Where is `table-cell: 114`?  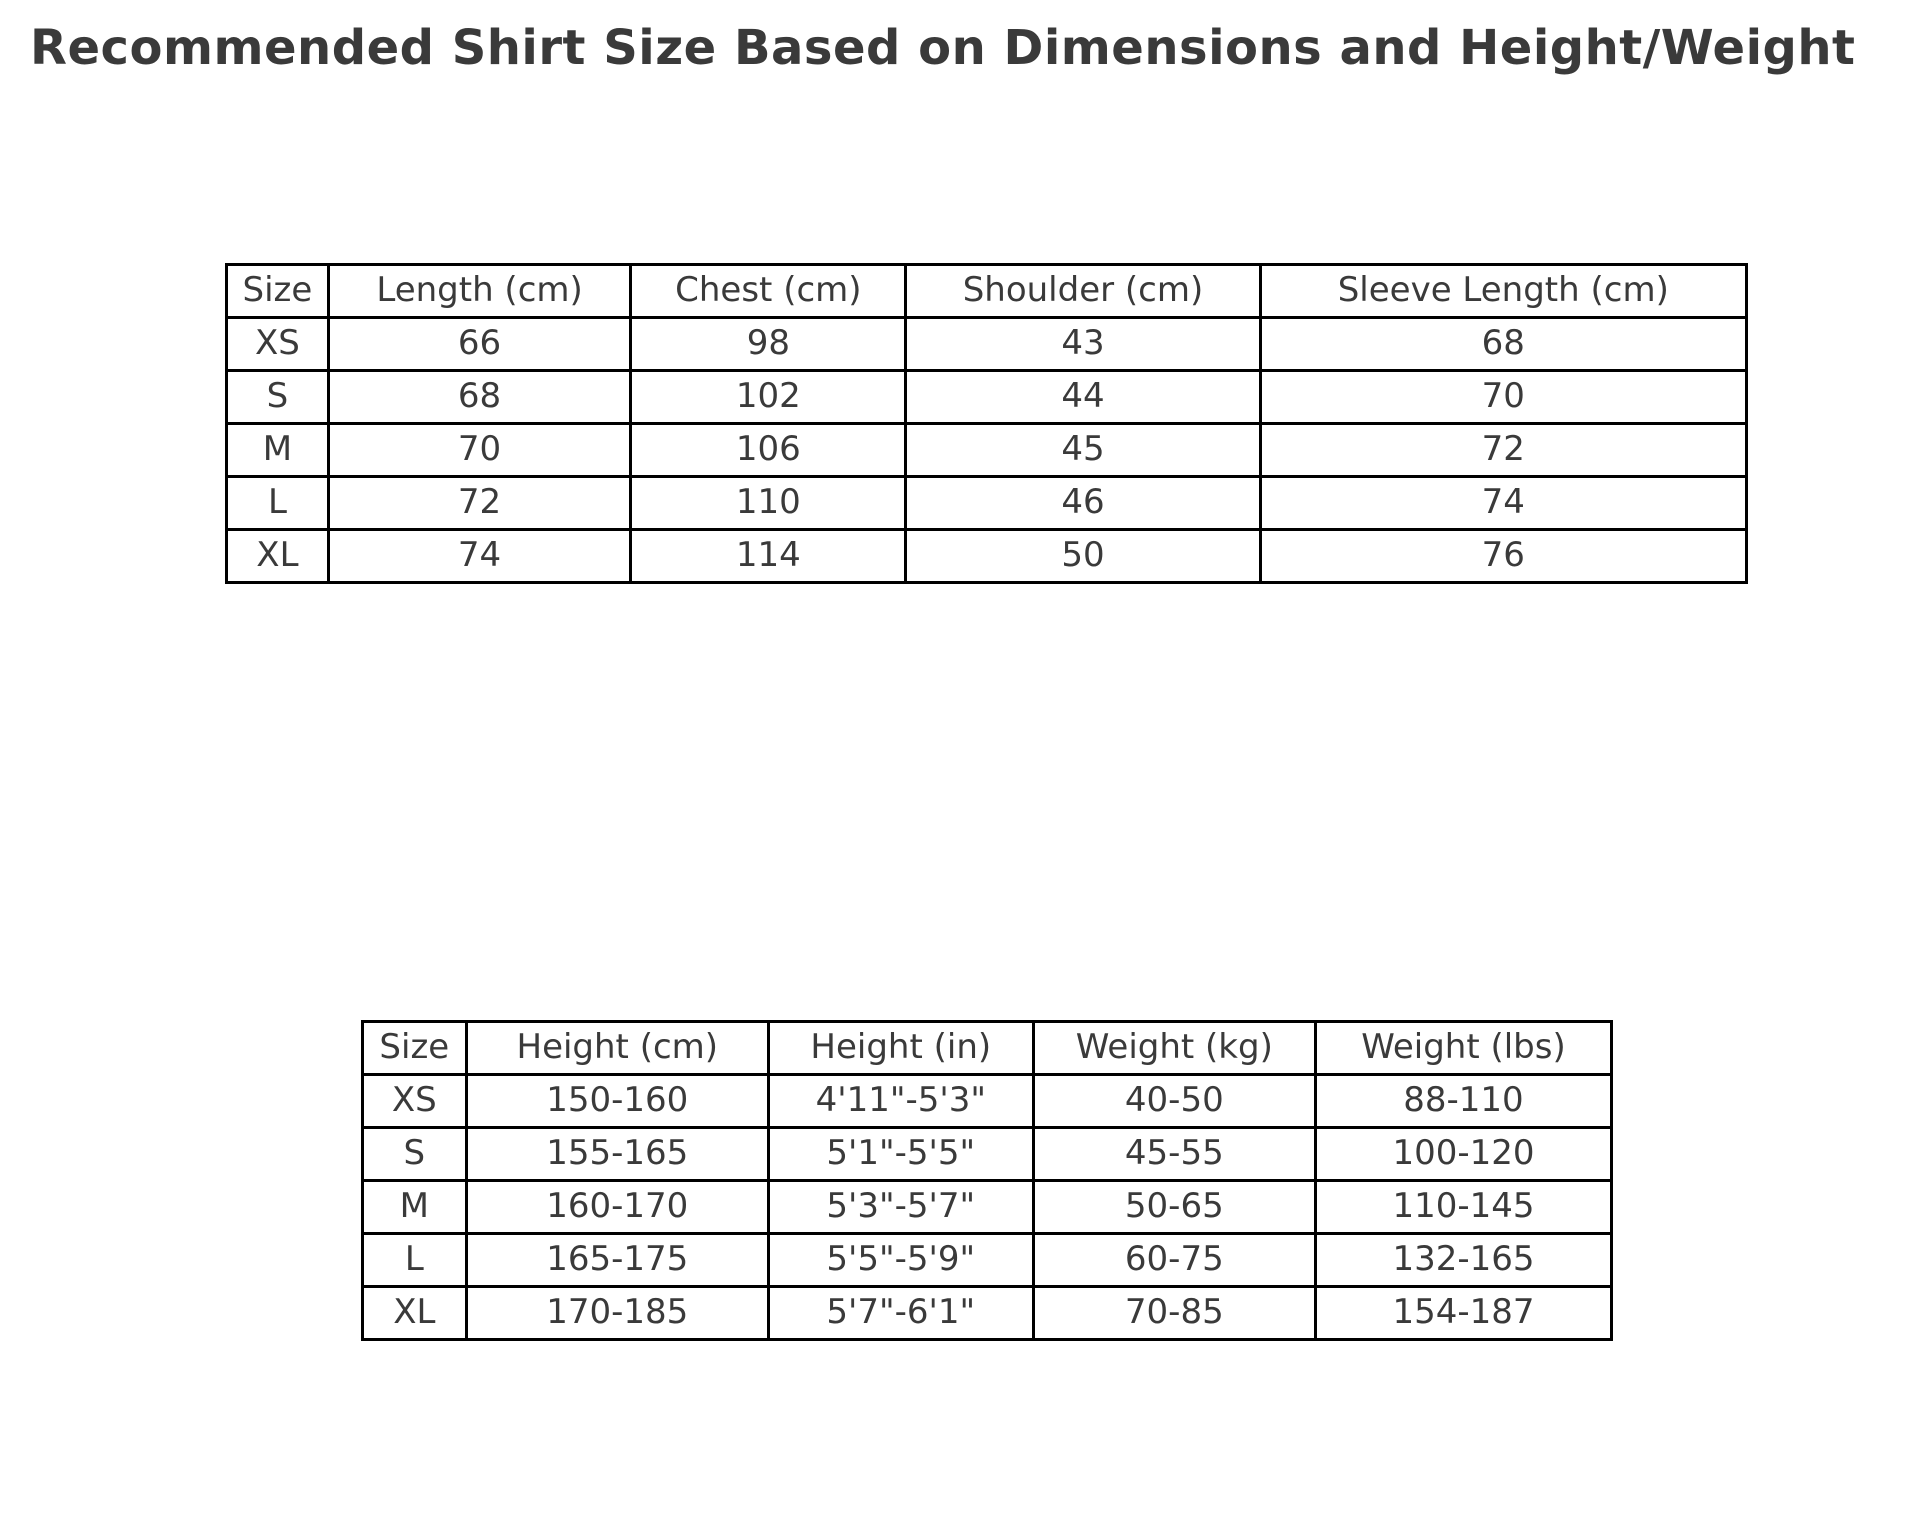 table-cell: 114 is located at coordinates (768, 556).